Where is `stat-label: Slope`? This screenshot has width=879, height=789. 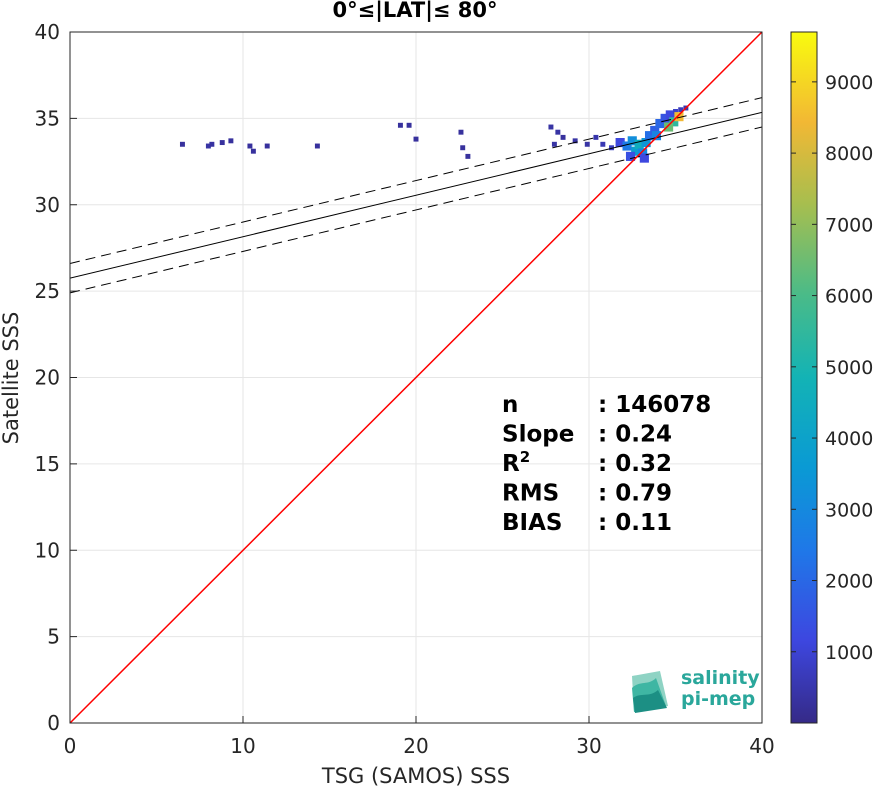
stat-label: Slope is located at coordinates (538, 435).